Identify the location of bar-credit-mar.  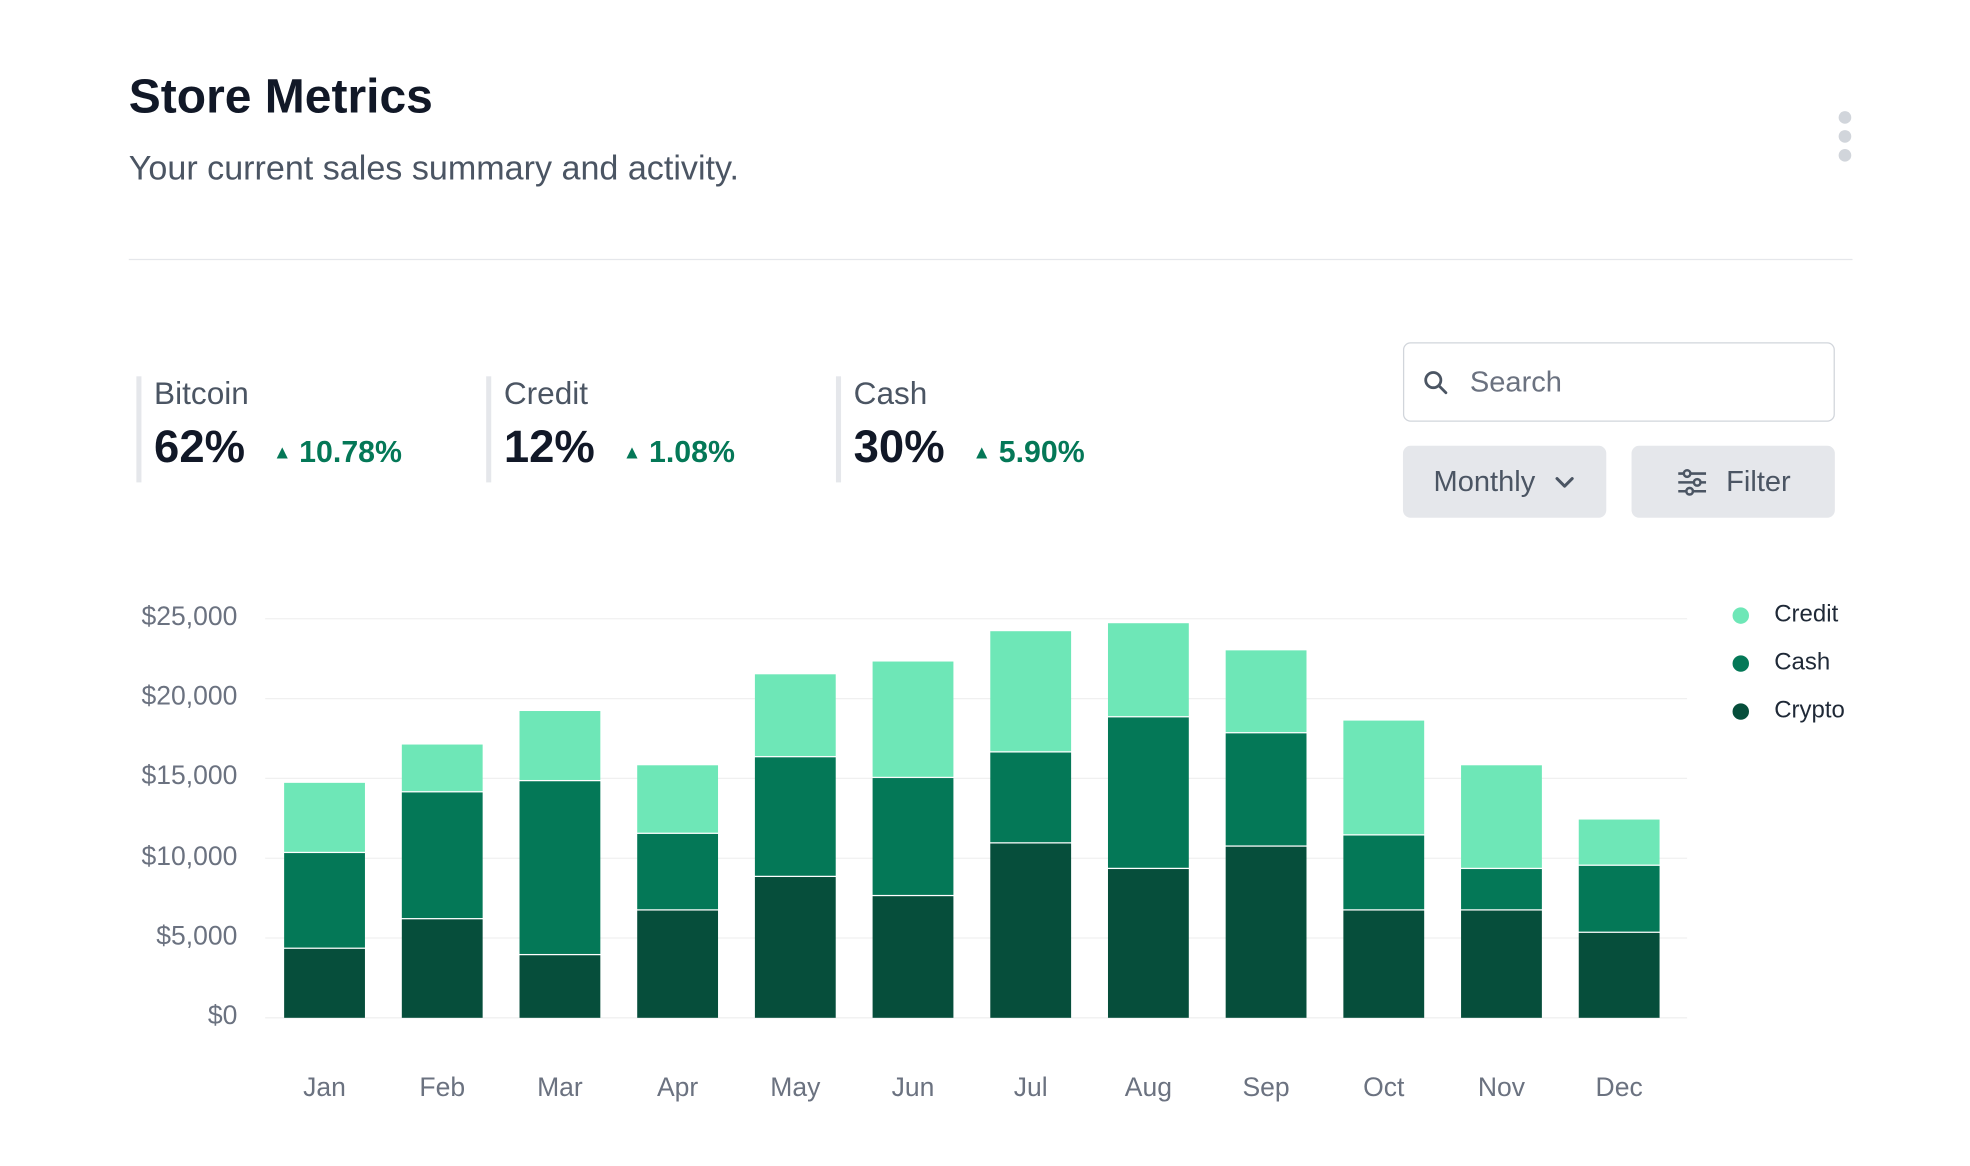
(560, 745).